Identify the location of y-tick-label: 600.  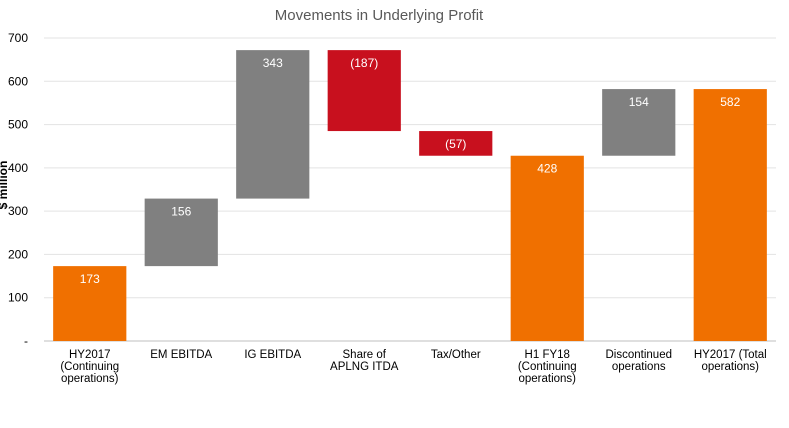
(18, 81).